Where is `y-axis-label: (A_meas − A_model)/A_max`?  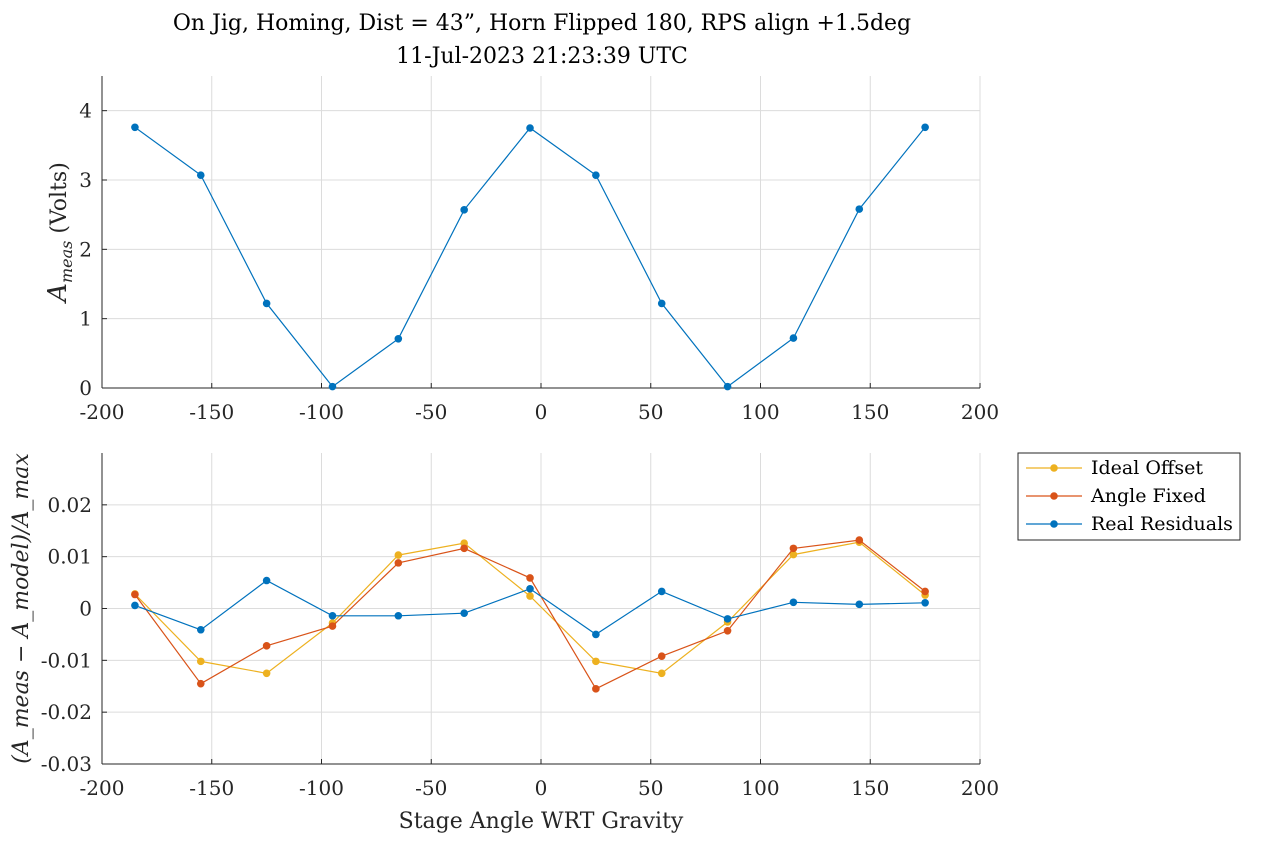 y-axis-label: (A_meas − A_model)/A_max is located at coordinates (21, 608).